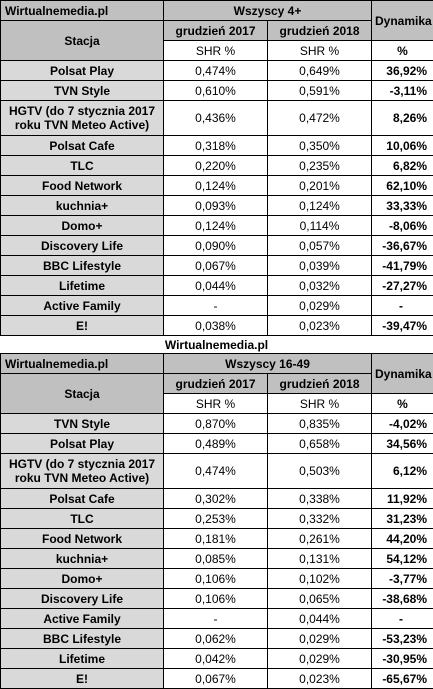  I want to click on share-2018: 0,658%, so click(320, 444).